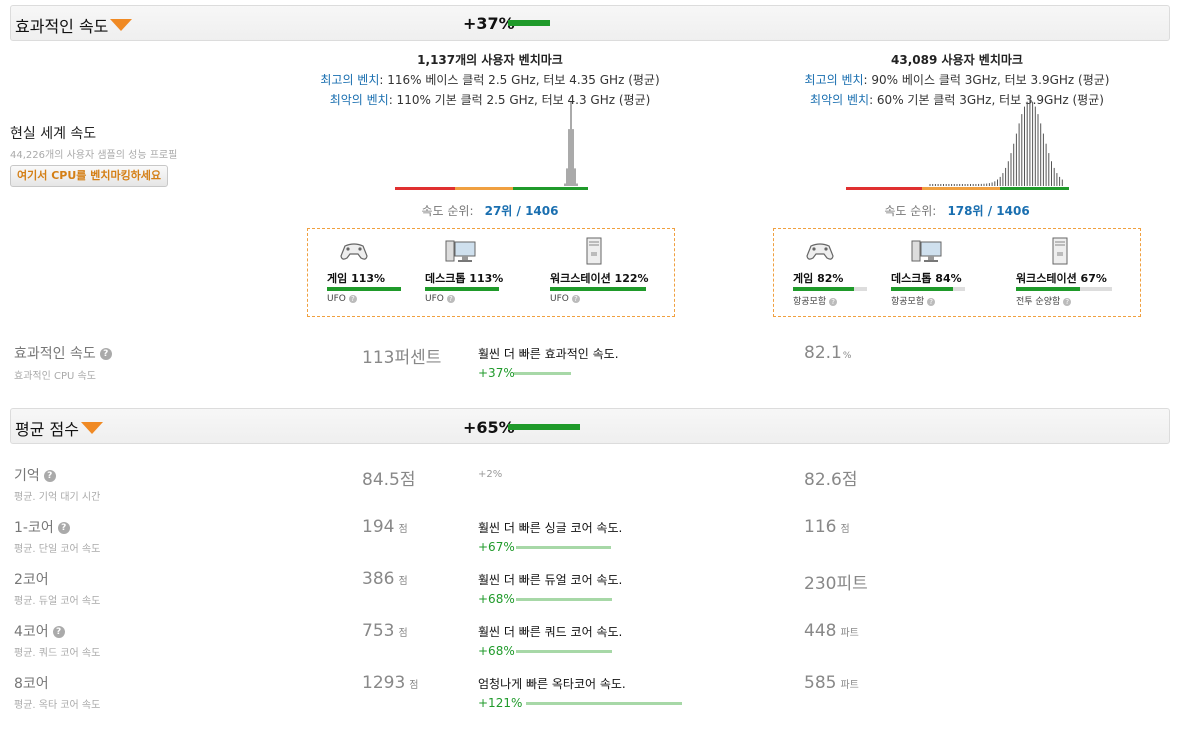  Describe the element at coordinates (599, 278) in the screenshot. I see `category-label: 워크스테이션 122%` at that location.